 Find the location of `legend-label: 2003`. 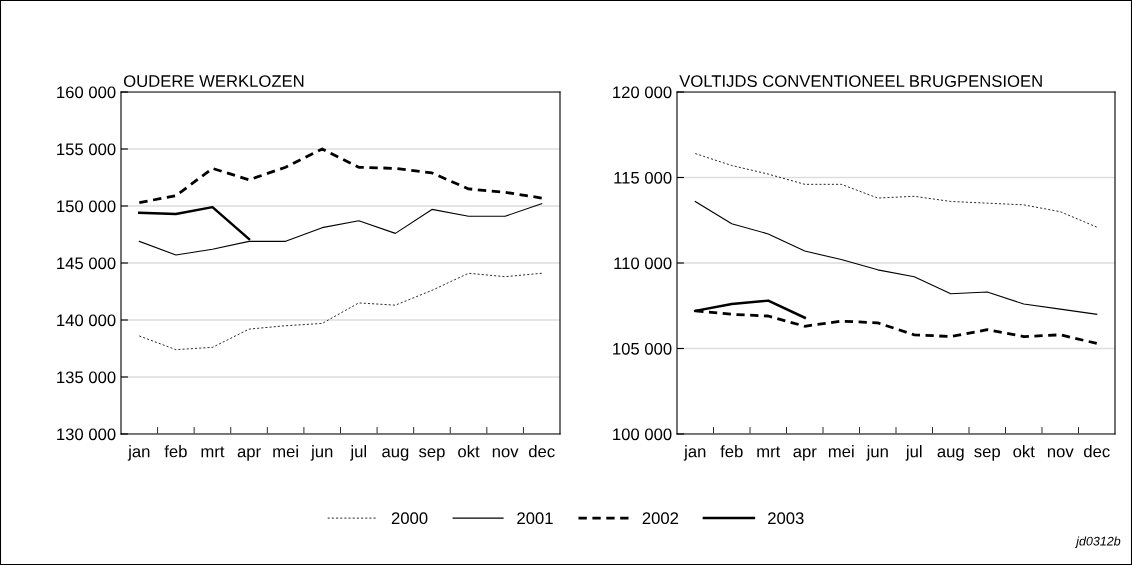

legend-label: 2003 is located at coordinates (786, 518).